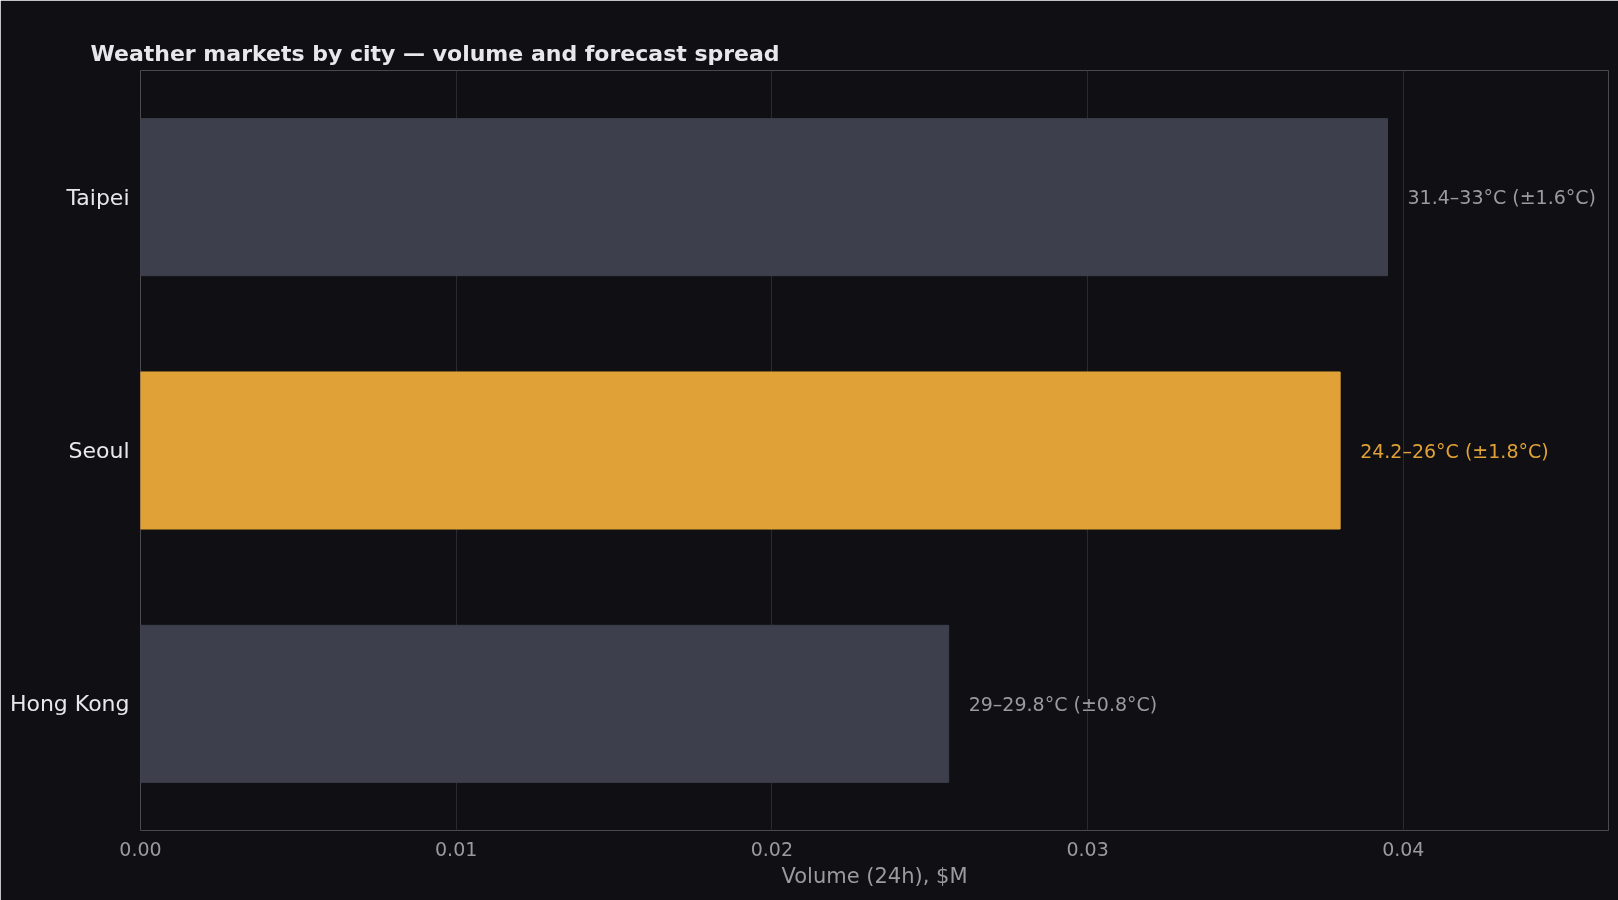 This screenshot has width=1618, height=900. Describe the element at coordinates (1454, 450) in the screenshot. I see `data-label: 24.2–26°C (±1.8°C)` at that location.